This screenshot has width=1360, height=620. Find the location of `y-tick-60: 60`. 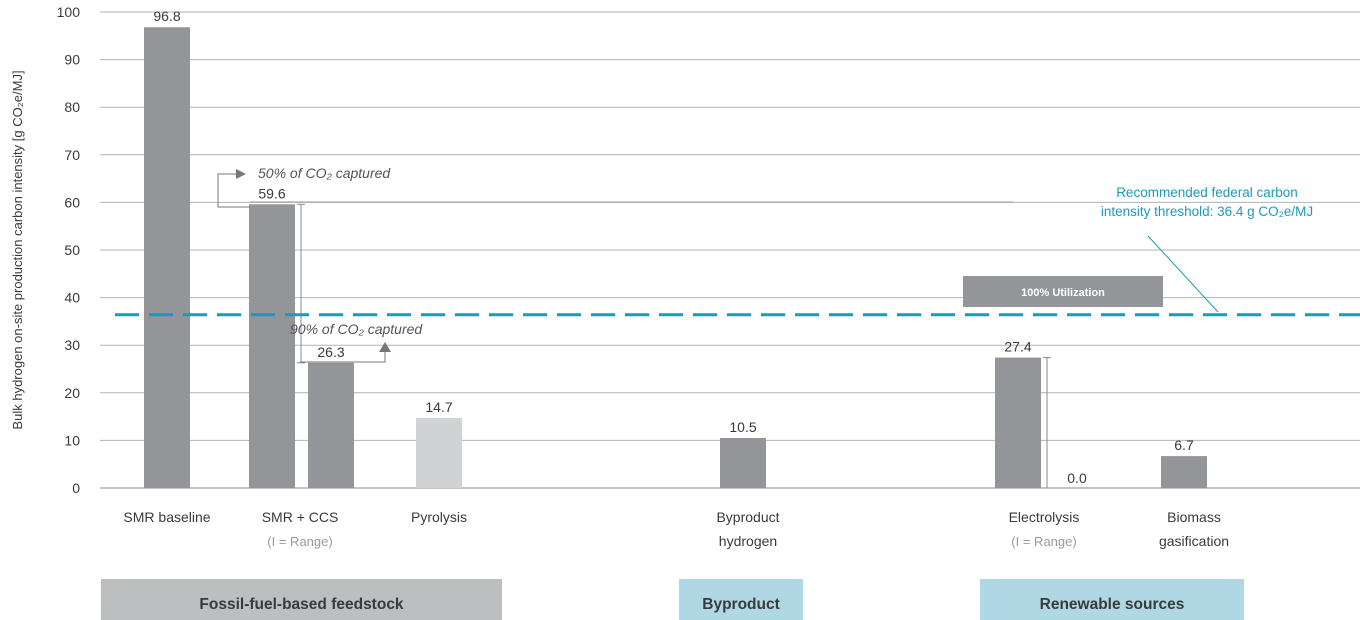

y-tick-60: 60 is located at coordinates (72, 202).